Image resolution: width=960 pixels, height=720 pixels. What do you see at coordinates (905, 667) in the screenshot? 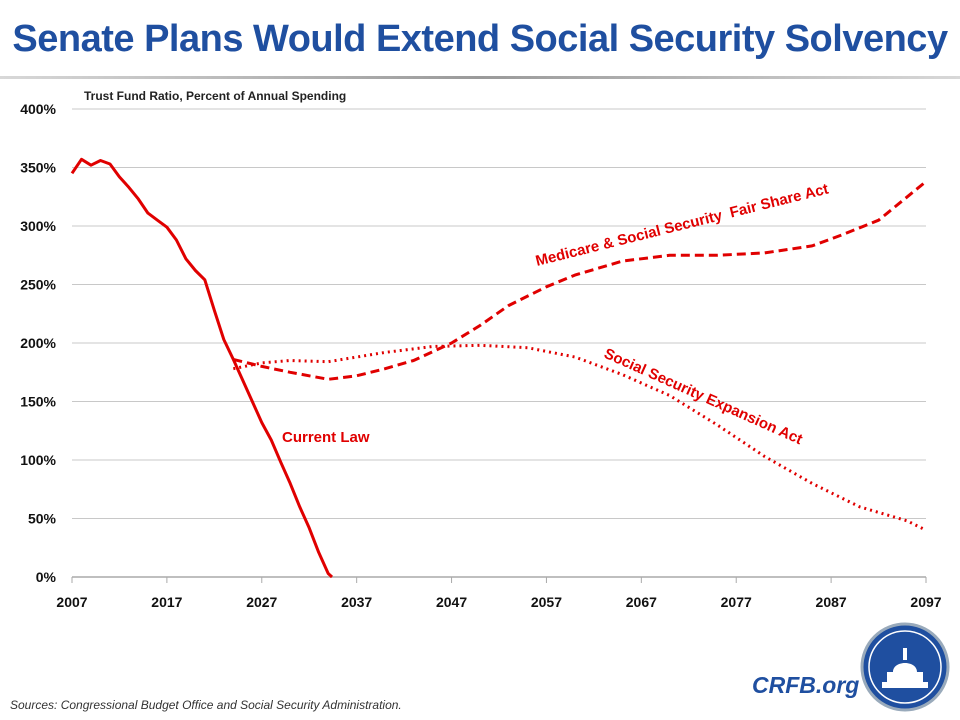
I see `crfb-capitol-logo` at bounding box center [905, 667].